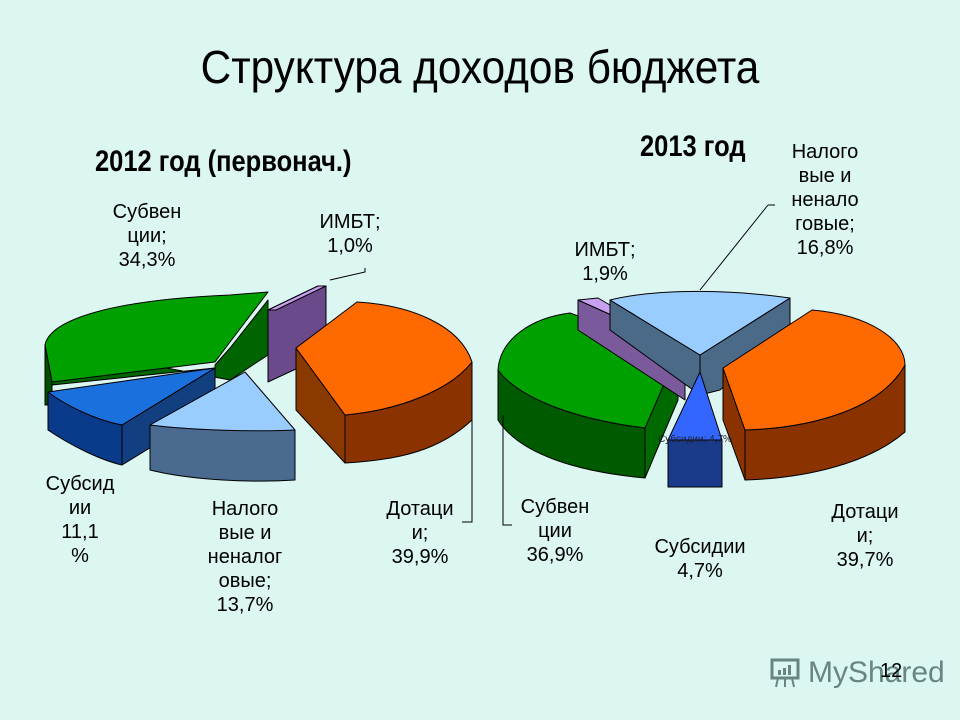 This screenshot has width=960, height=720. Describe the element at coordinates (695, 439) in the screenshot. I see `label-2013-subsidii-inner: Субсидии; 4,7%` at that location.